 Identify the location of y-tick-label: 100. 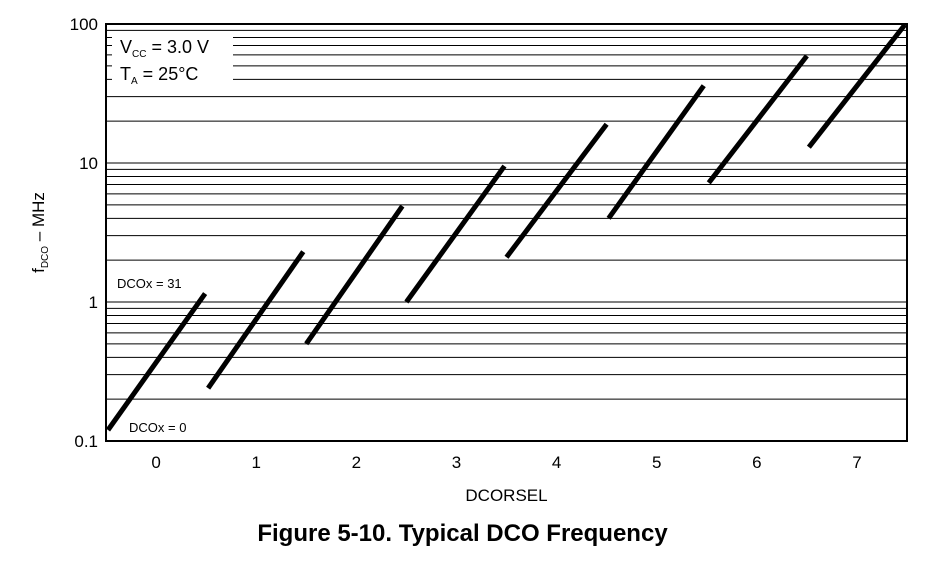
(84, 24).